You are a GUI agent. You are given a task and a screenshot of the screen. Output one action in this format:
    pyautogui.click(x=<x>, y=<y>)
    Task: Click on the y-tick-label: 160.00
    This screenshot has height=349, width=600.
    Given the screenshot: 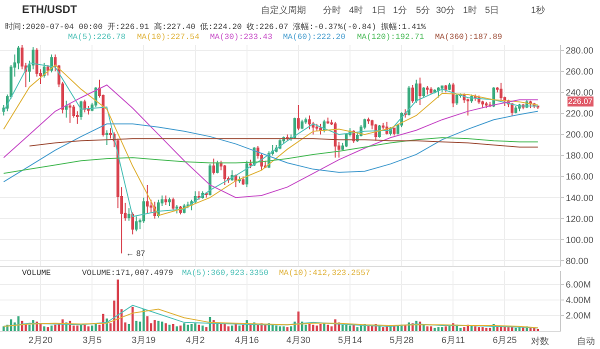 What is the action you would take?
    pyautogui.click(x=580, y=177)
    